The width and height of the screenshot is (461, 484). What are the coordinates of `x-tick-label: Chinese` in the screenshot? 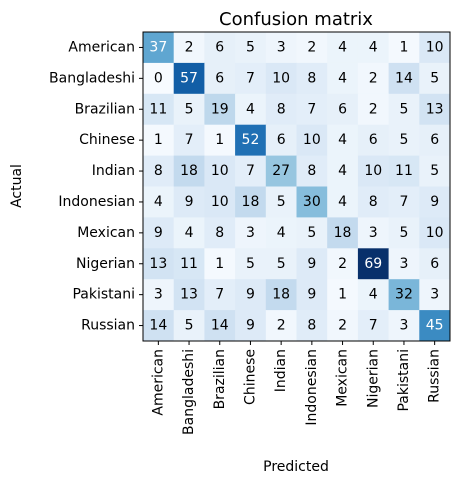 It's located at (250, 377).